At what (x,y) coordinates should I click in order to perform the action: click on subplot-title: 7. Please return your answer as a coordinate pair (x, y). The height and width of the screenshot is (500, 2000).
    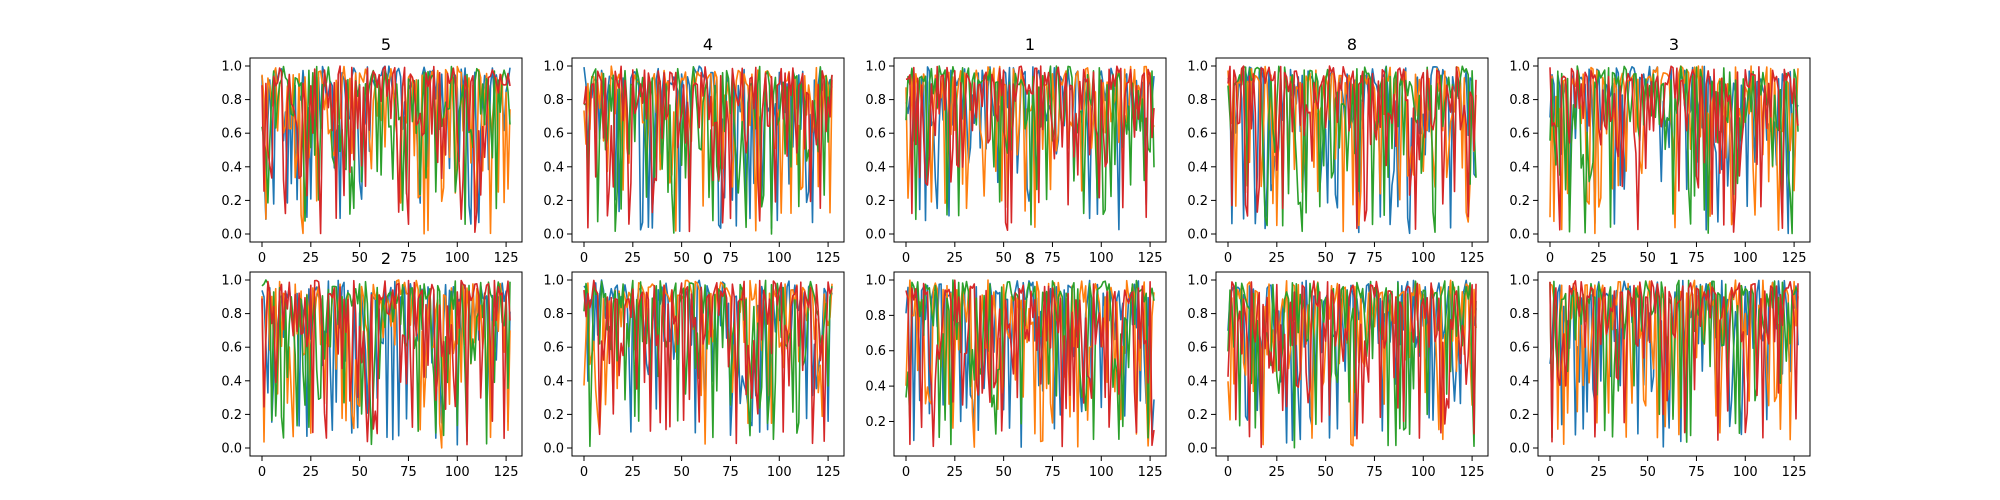
    Looking at the image, I should click on (1352, 258).